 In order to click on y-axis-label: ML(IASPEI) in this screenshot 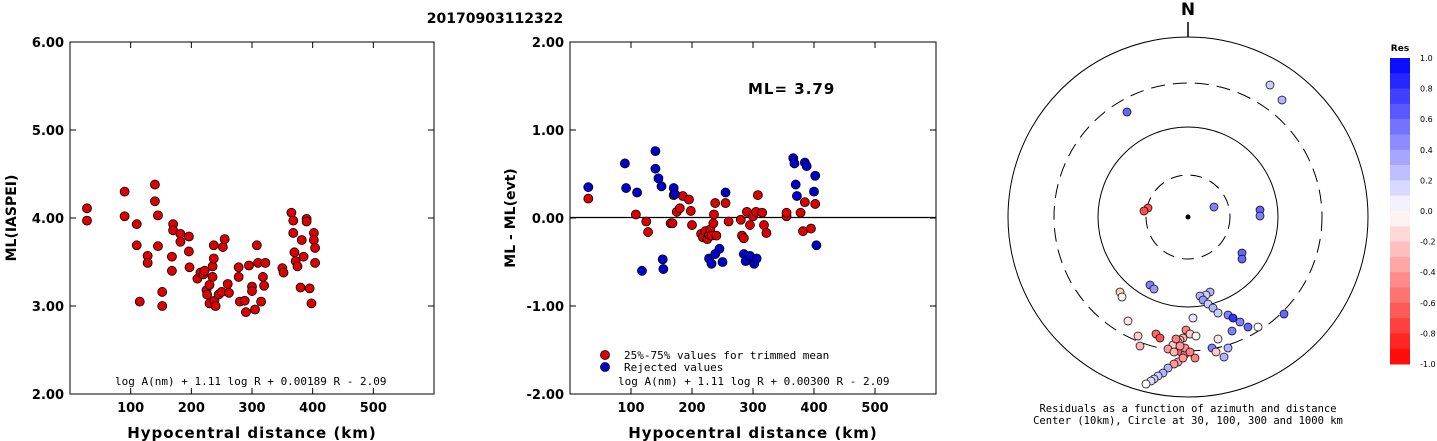, I will do `click(12, 218)`.